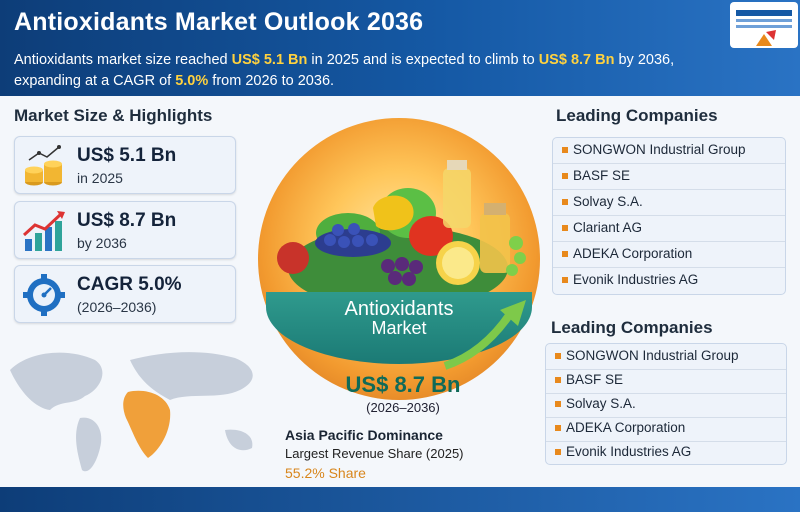 This screenshot has height=512, width=800. Describe the element at coordinates (117, 307) in the screenshot. I see `highlight-label: (2026–2036)` at that location.